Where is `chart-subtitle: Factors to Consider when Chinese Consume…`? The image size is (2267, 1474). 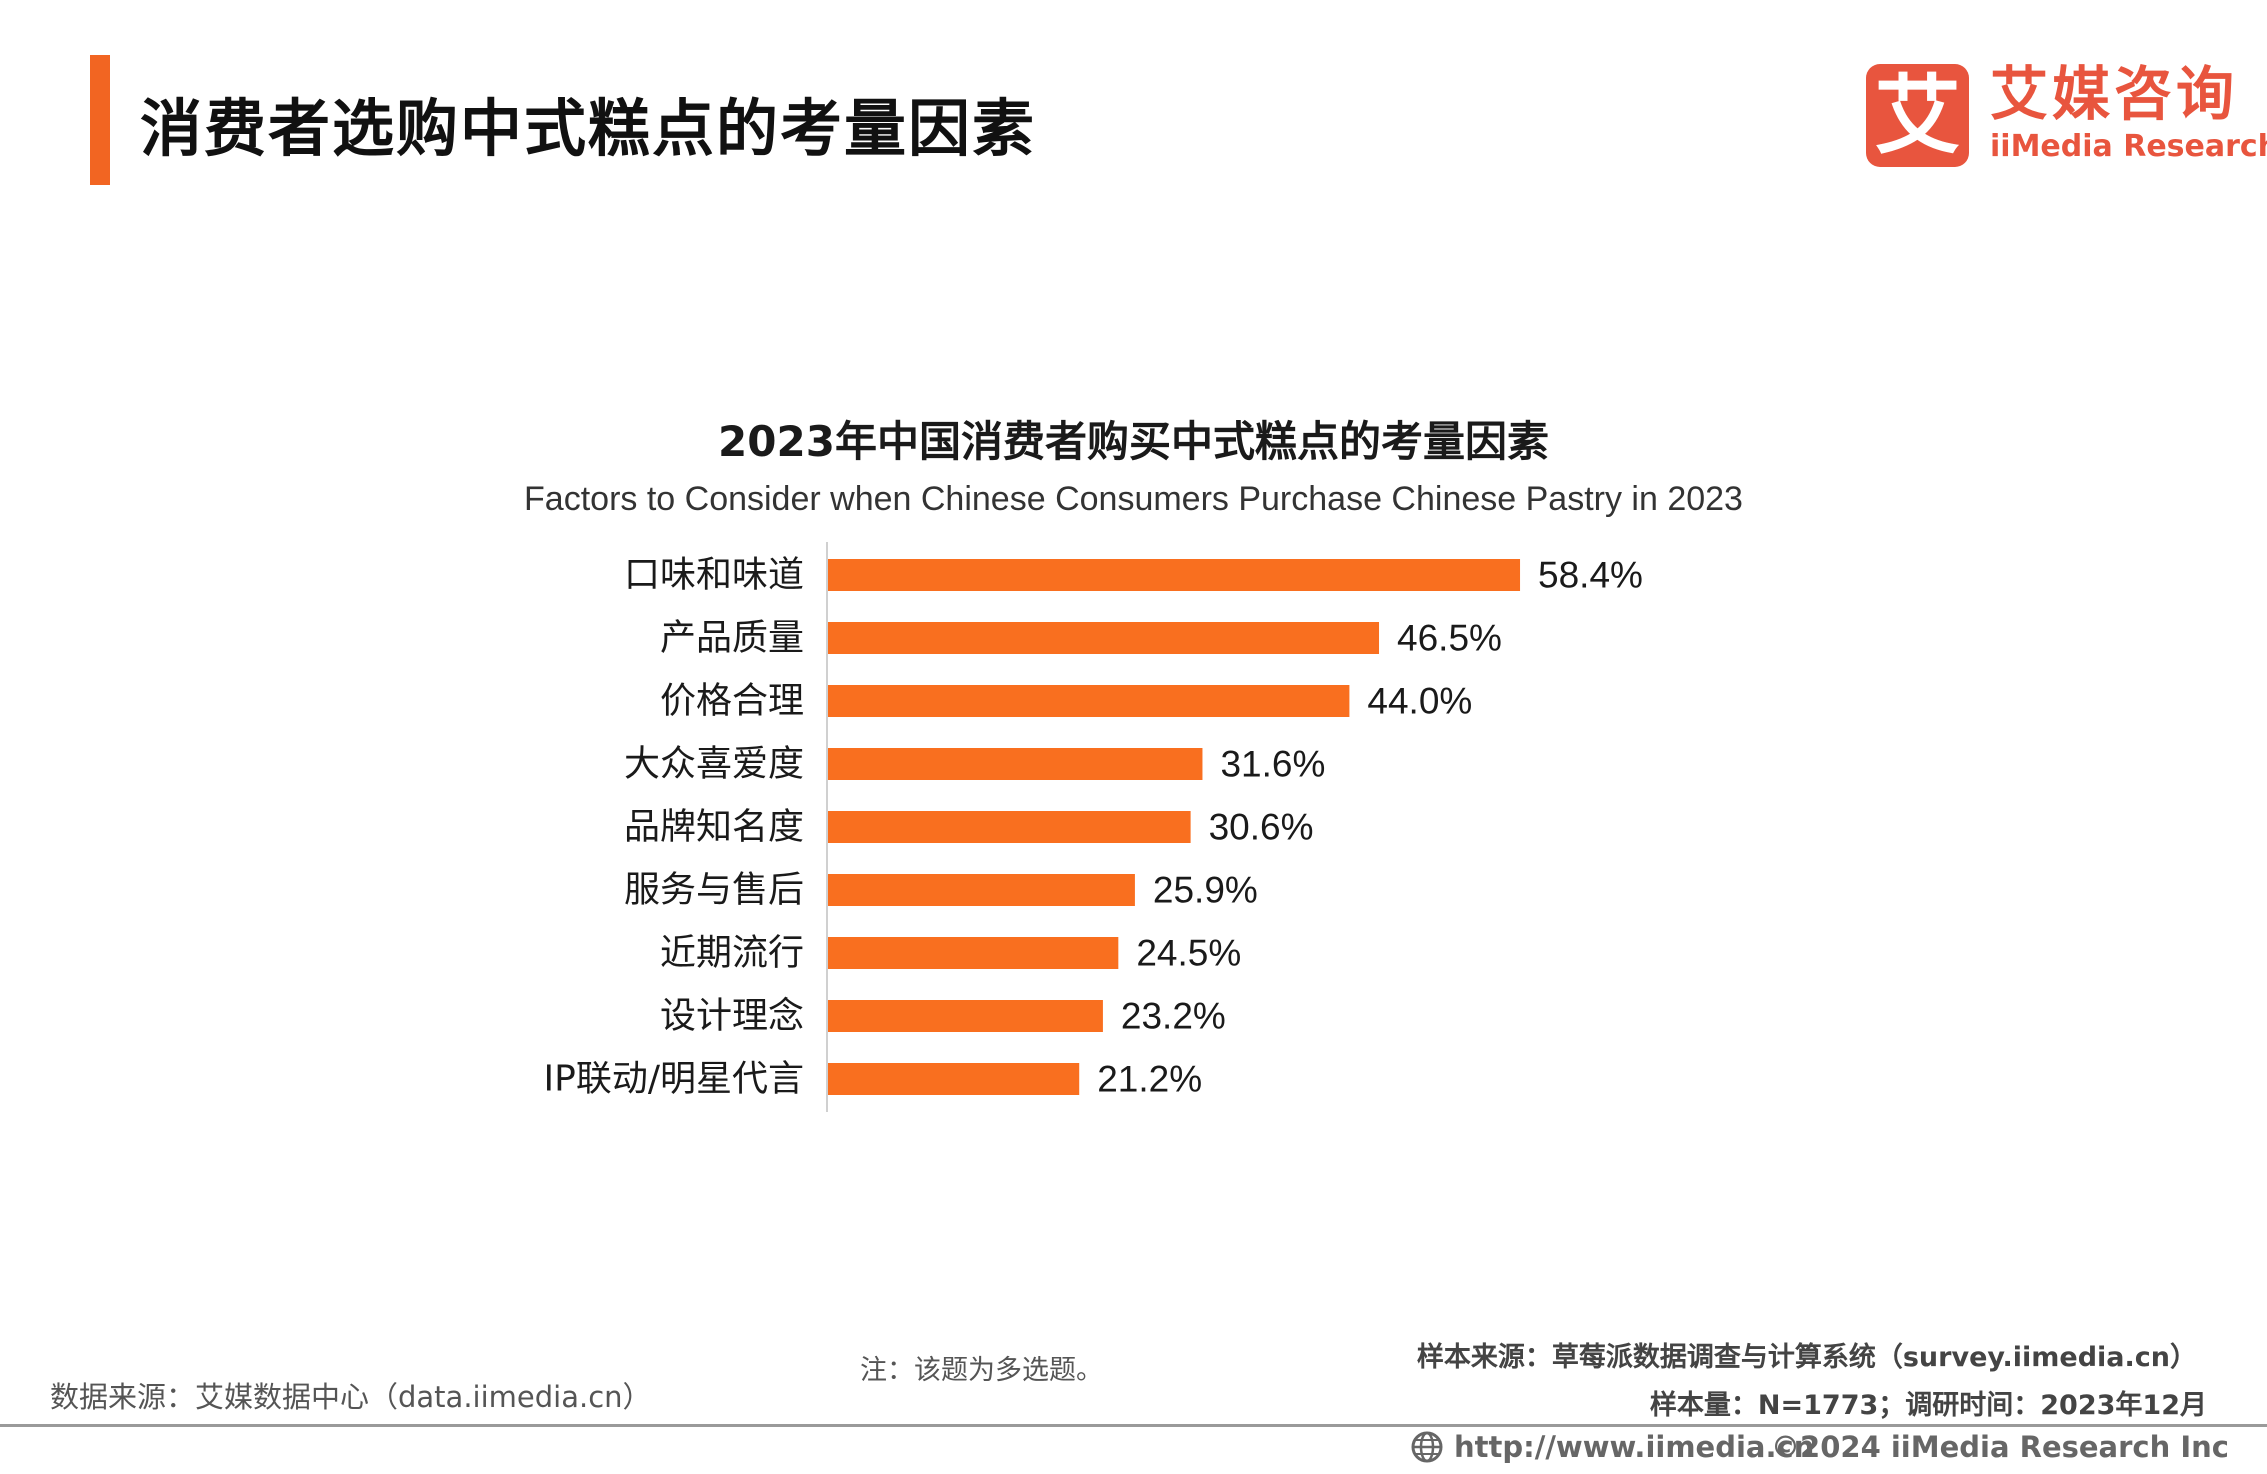 chart-subtitle: Factors to Consider when Chinese Consume… is located at coordinates (1133, 499).